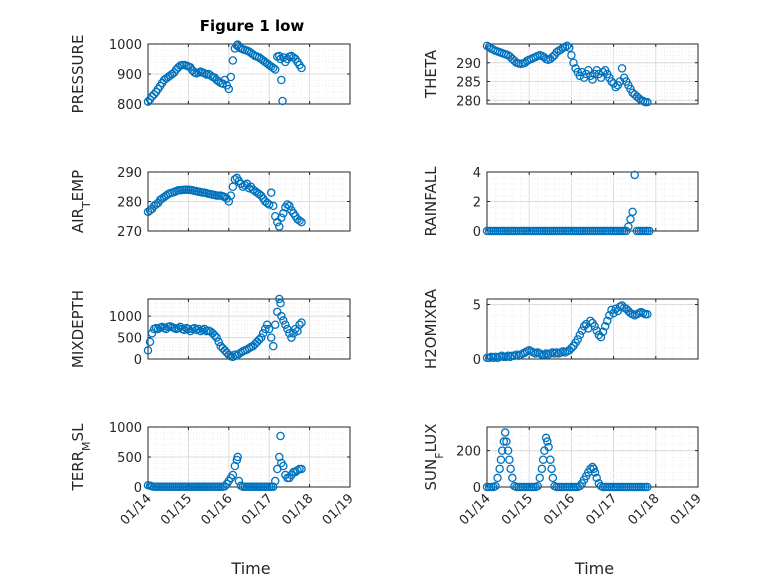 This screenshot has width=778, height=583. What do you see at coordinates (560, 75) in the screenshot?
I see `subplot-2: 280 285 290 THETA` at bounding box center [560, 75].